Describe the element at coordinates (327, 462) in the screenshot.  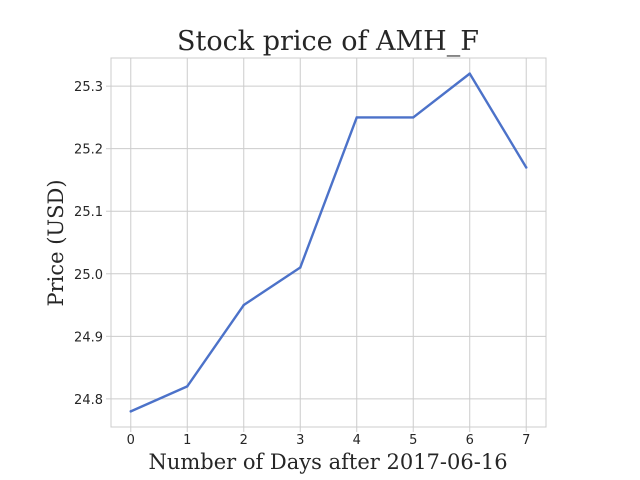
I see `x-axis-label: Number of Days after 2017-06-16` at that location.